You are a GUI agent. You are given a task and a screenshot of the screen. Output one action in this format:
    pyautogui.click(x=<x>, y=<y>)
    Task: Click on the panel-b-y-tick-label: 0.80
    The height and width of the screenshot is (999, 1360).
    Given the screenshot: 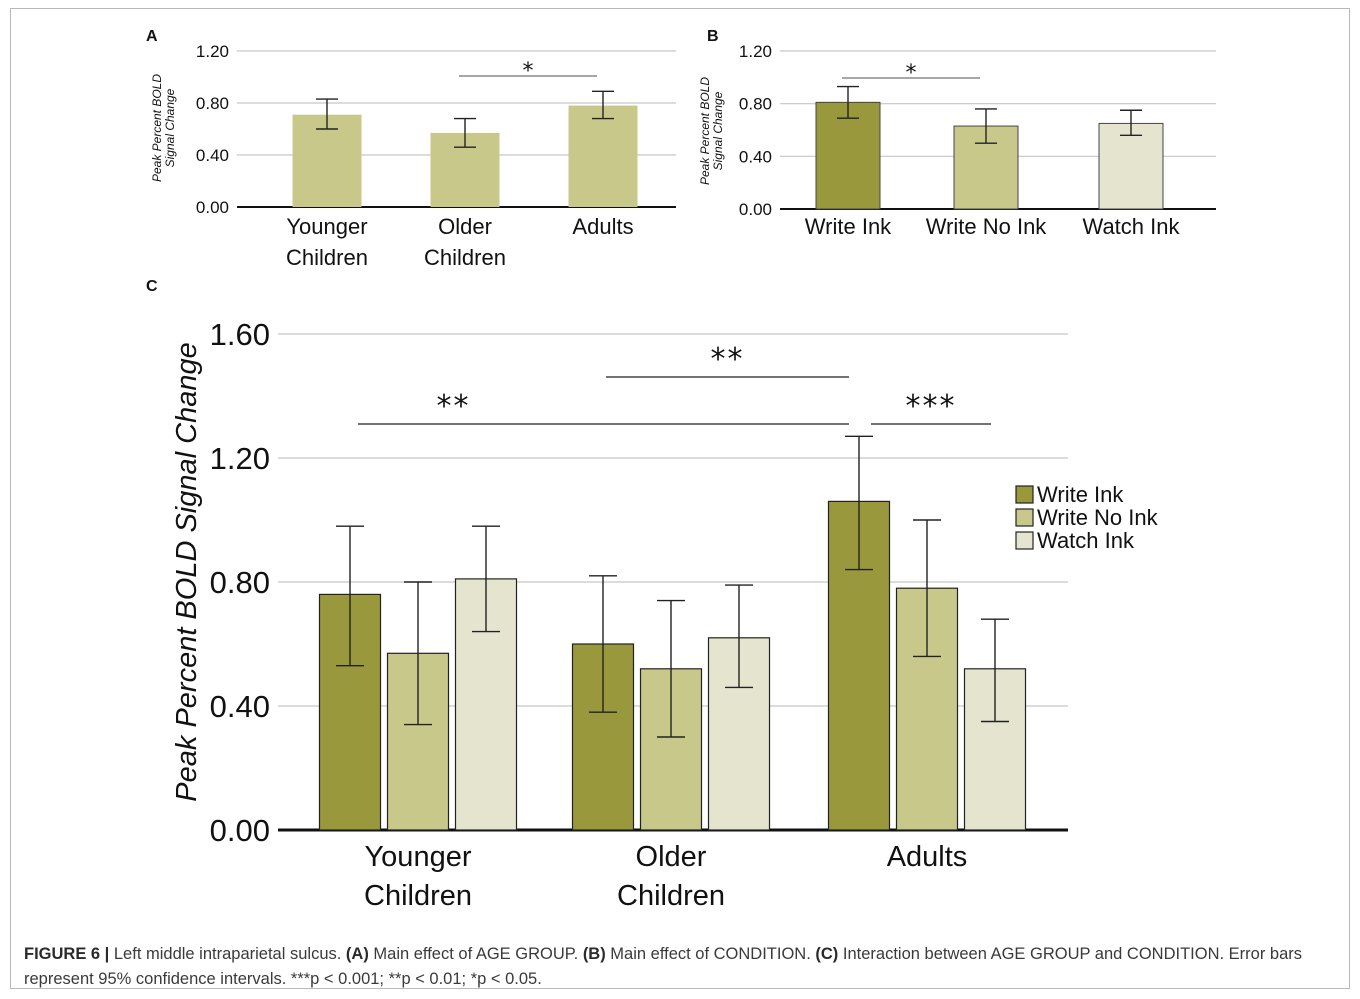 What is the action you would take?
    pyautogui.click(x=755, y=104)
    